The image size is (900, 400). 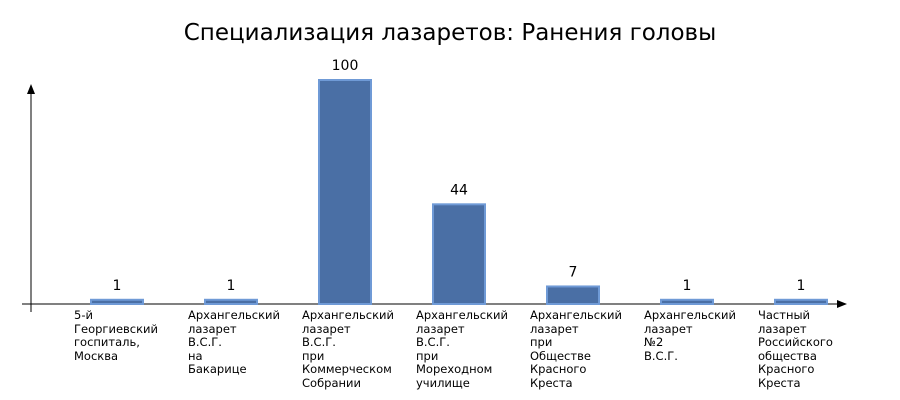 What do you see at coordinates (842, 304) in the screenshot?
I see `x-axis-arrow` at bounding box center [842, 304].